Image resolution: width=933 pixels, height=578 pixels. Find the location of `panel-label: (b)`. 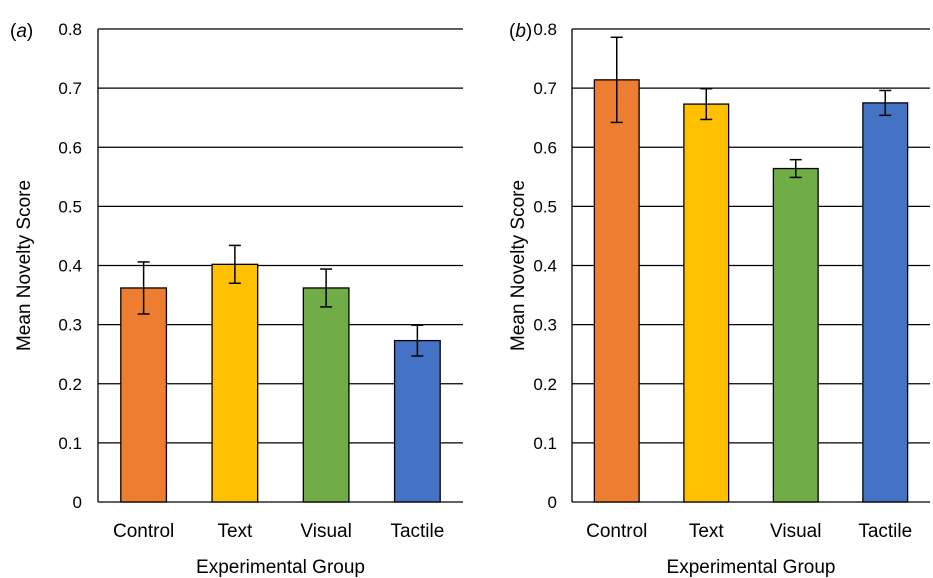

panel-label: (b) is located at coordinates (520, 31).